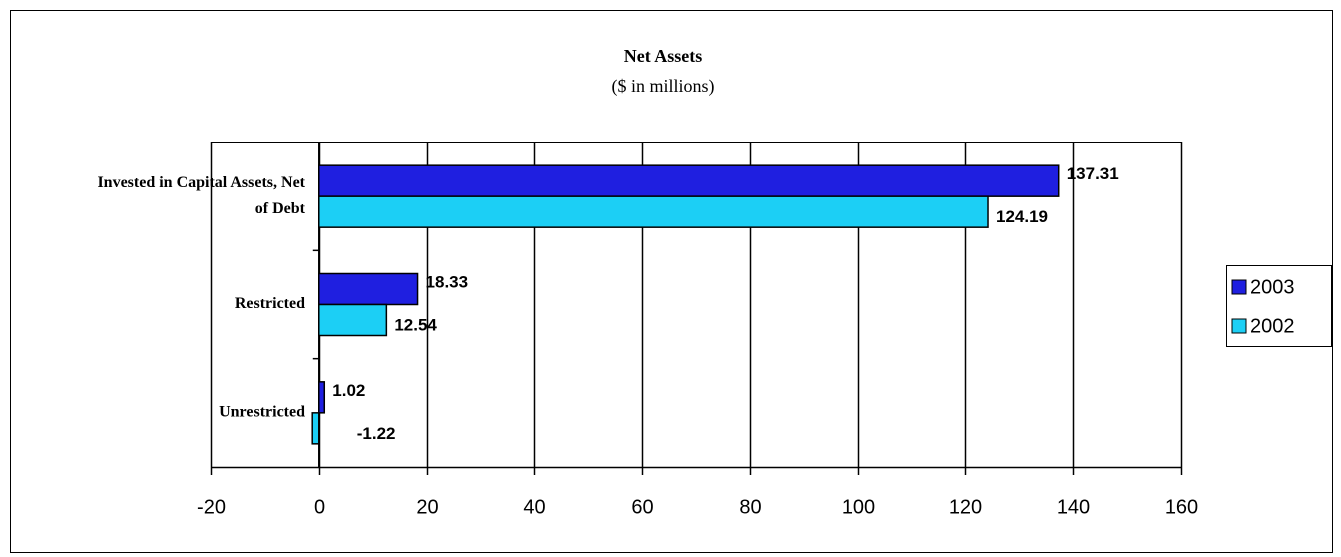 The height and width of the screenshot is (557, 1341). What do you see at coordinates (663, 86) in the screenshot?
I see `chart-subtitle: ($ in millions)` at bounding box center [663, 86].